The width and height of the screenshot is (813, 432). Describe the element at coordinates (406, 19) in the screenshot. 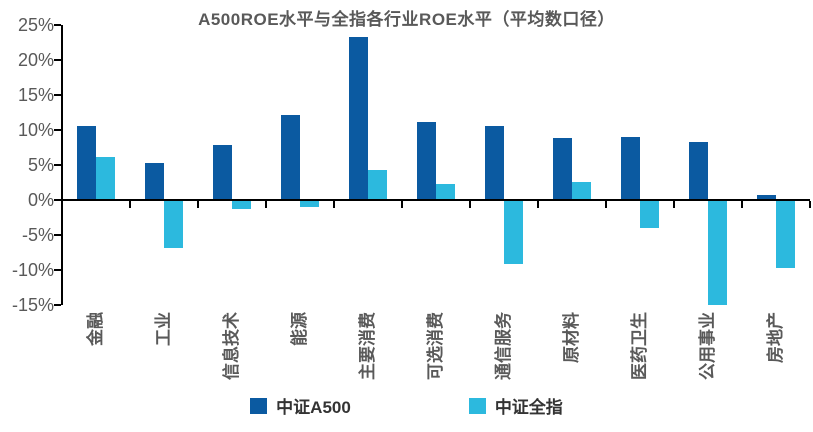

I see `chart-title: A500ROE水平与全指各行业ROE水平（平均数口径）` at that location.